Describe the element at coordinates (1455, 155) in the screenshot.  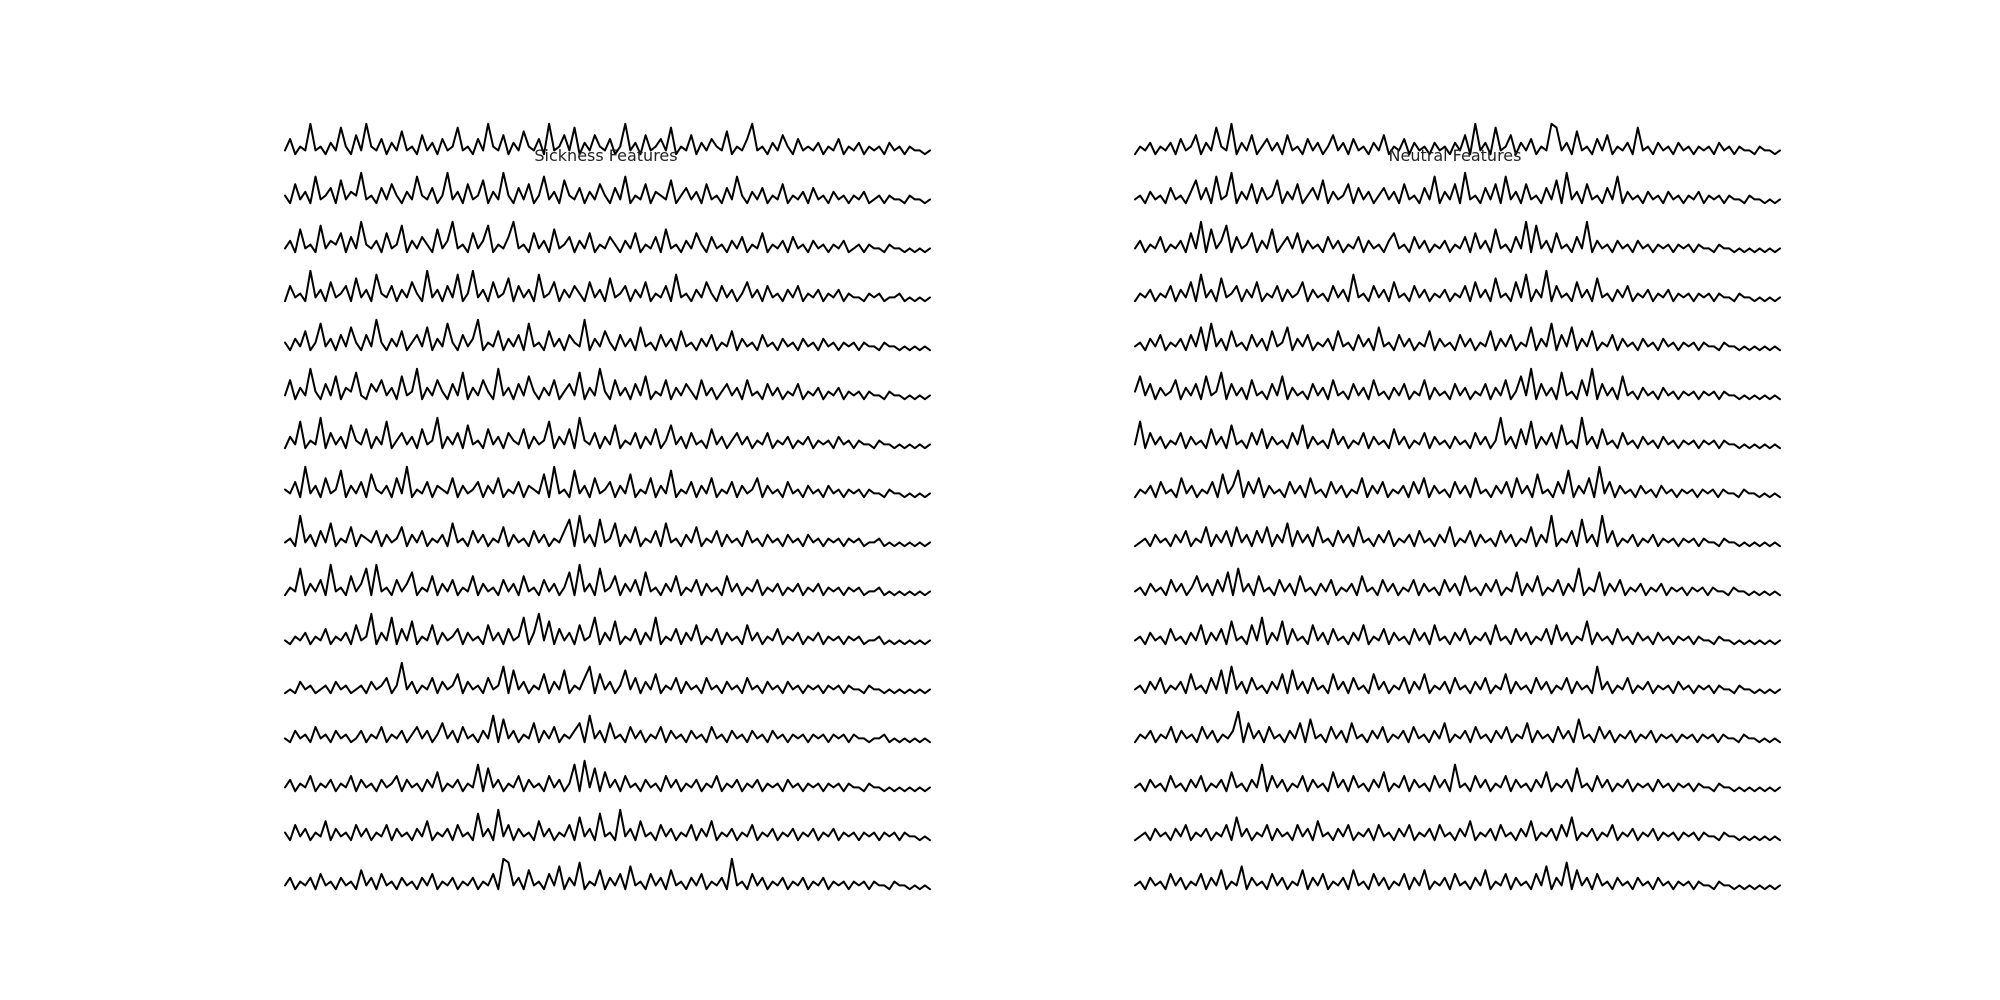
I see `panel-title: Neutral Features` at that location.